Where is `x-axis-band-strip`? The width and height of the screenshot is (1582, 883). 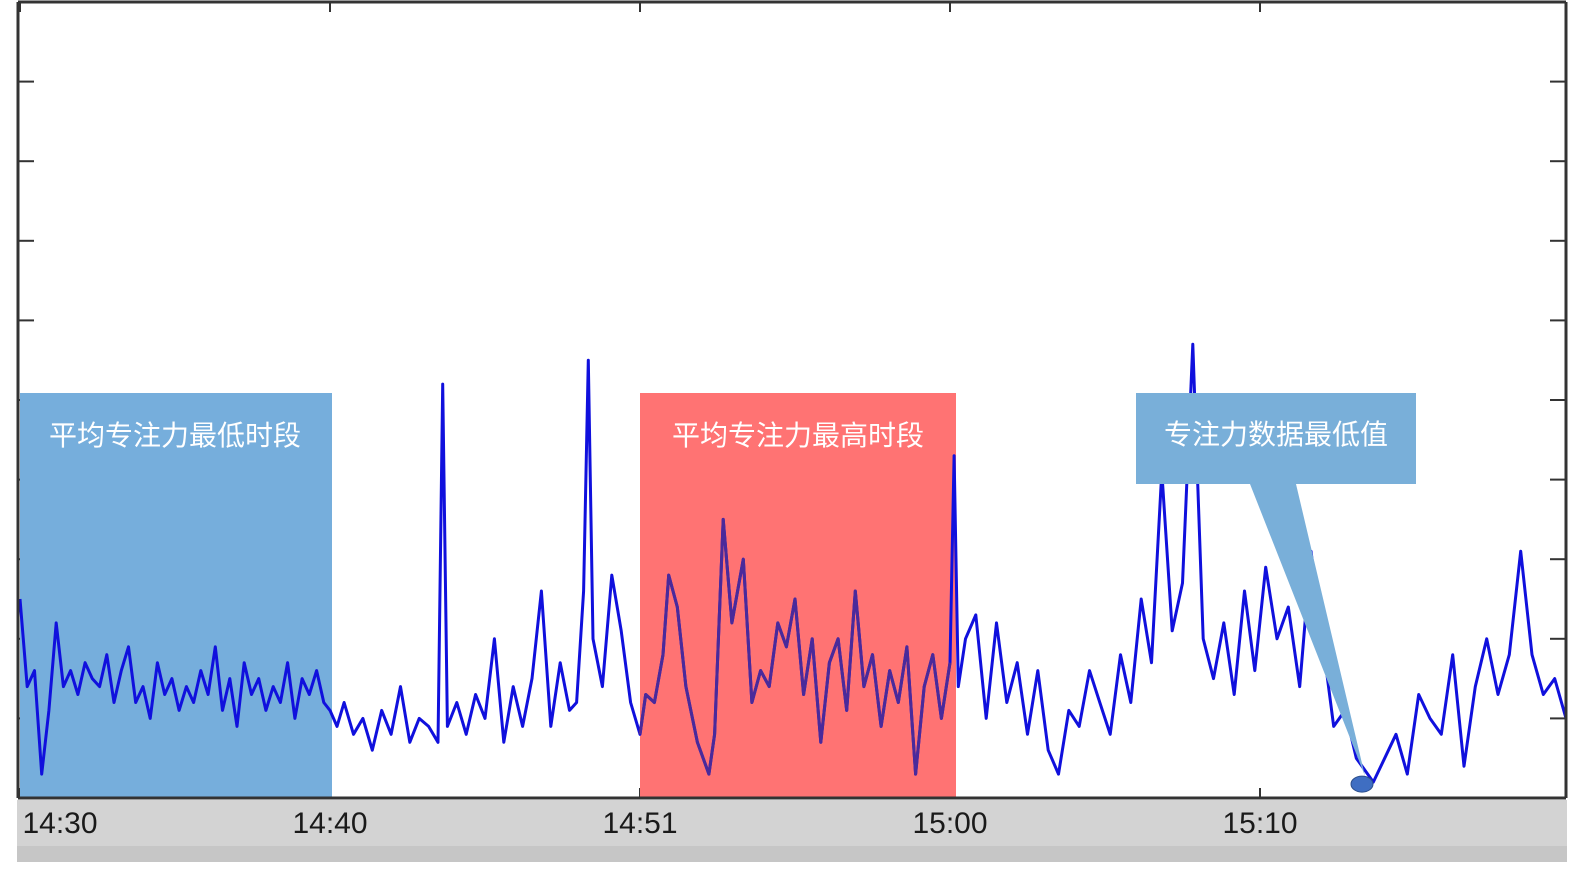 x-axis-band-strip is located at coordinates (792, 854).